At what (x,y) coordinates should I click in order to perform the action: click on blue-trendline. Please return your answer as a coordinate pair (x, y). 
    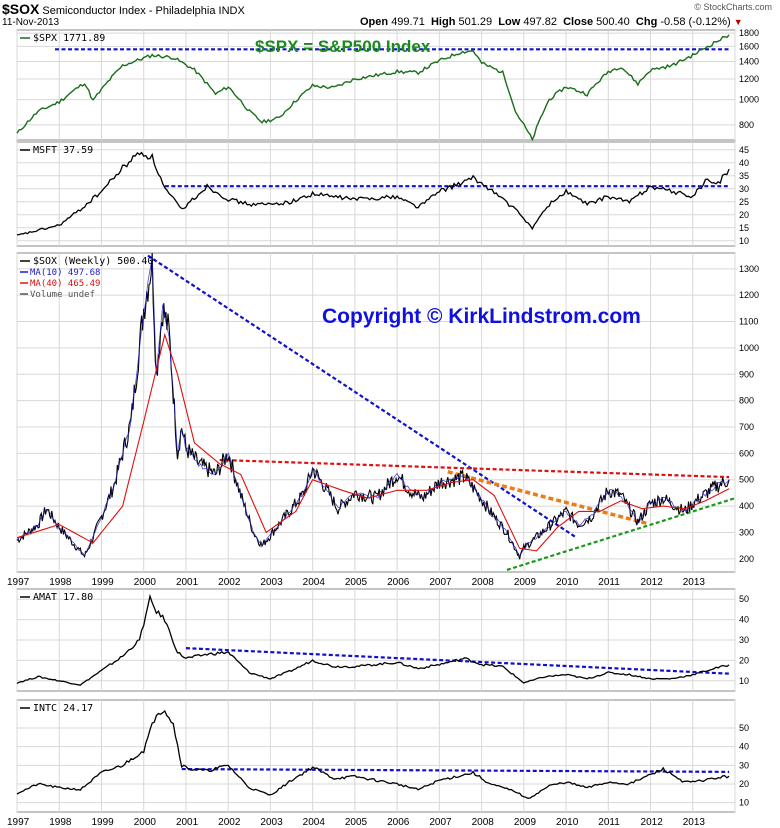
    Looking at the image, I should click on (455, 770).